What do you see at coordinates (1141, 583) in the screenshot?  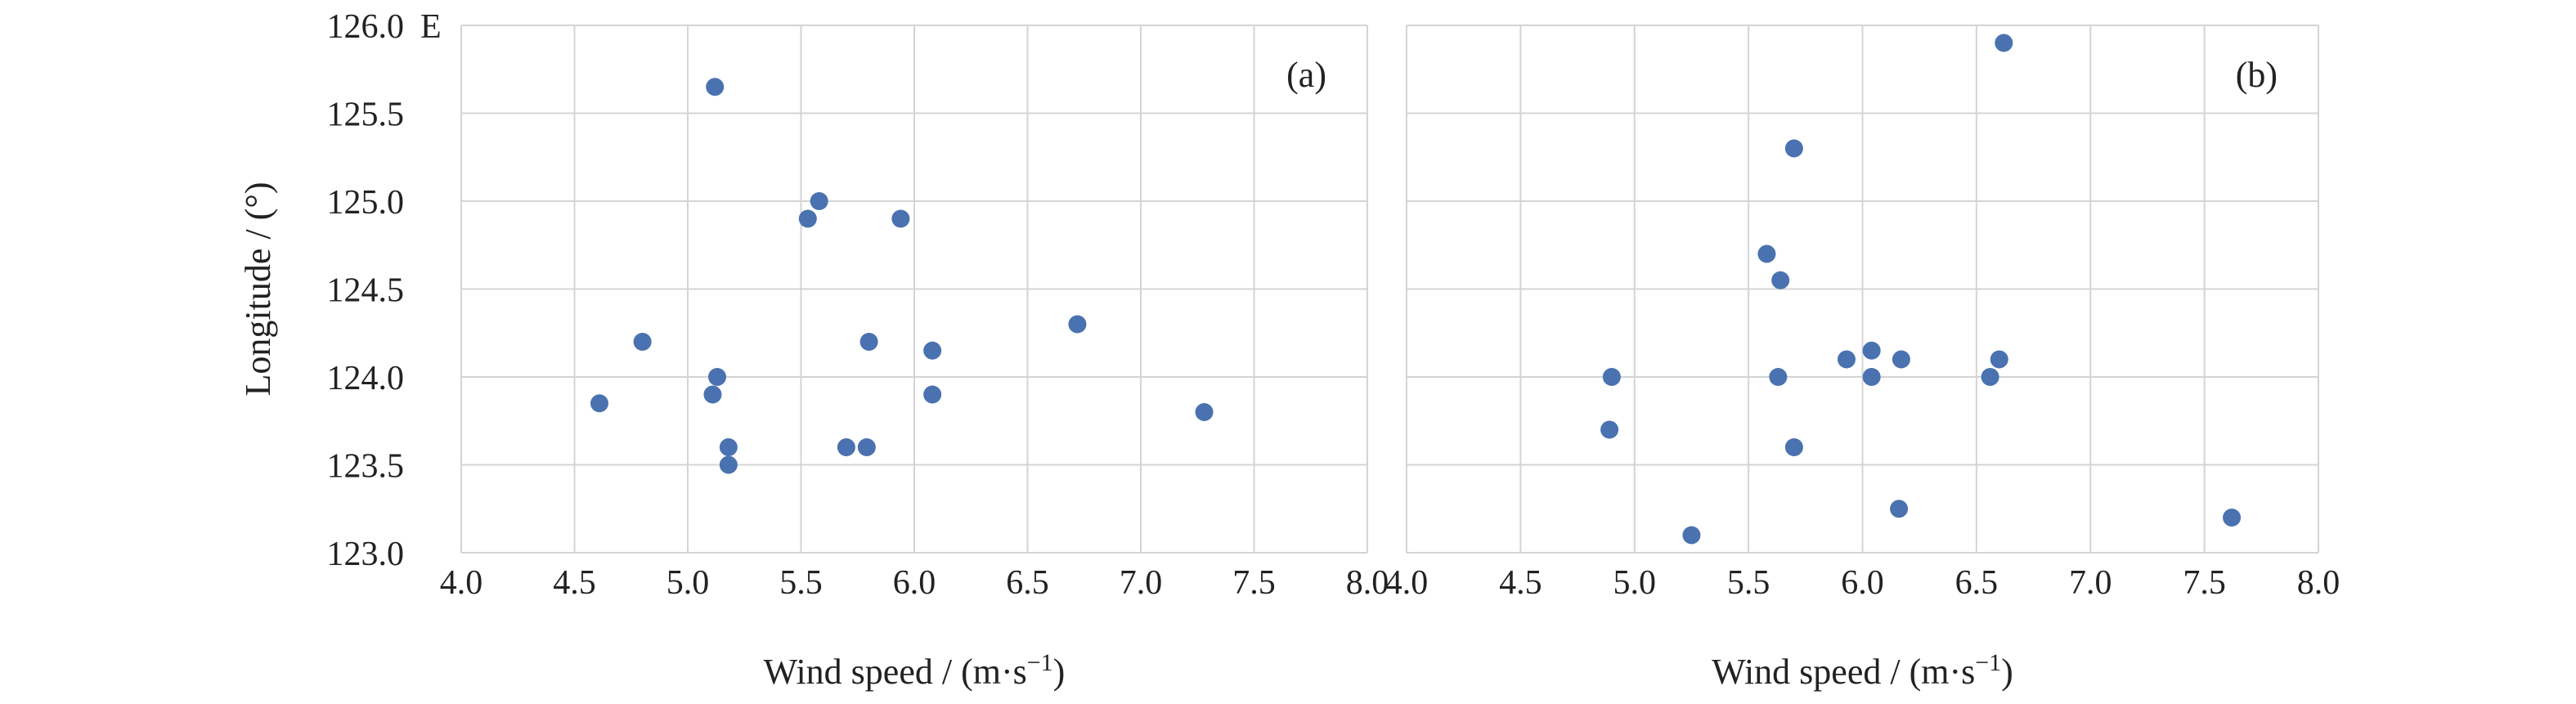 I see `panel-a-xtick-label: 7.0` at bounding box center [1141, 583].